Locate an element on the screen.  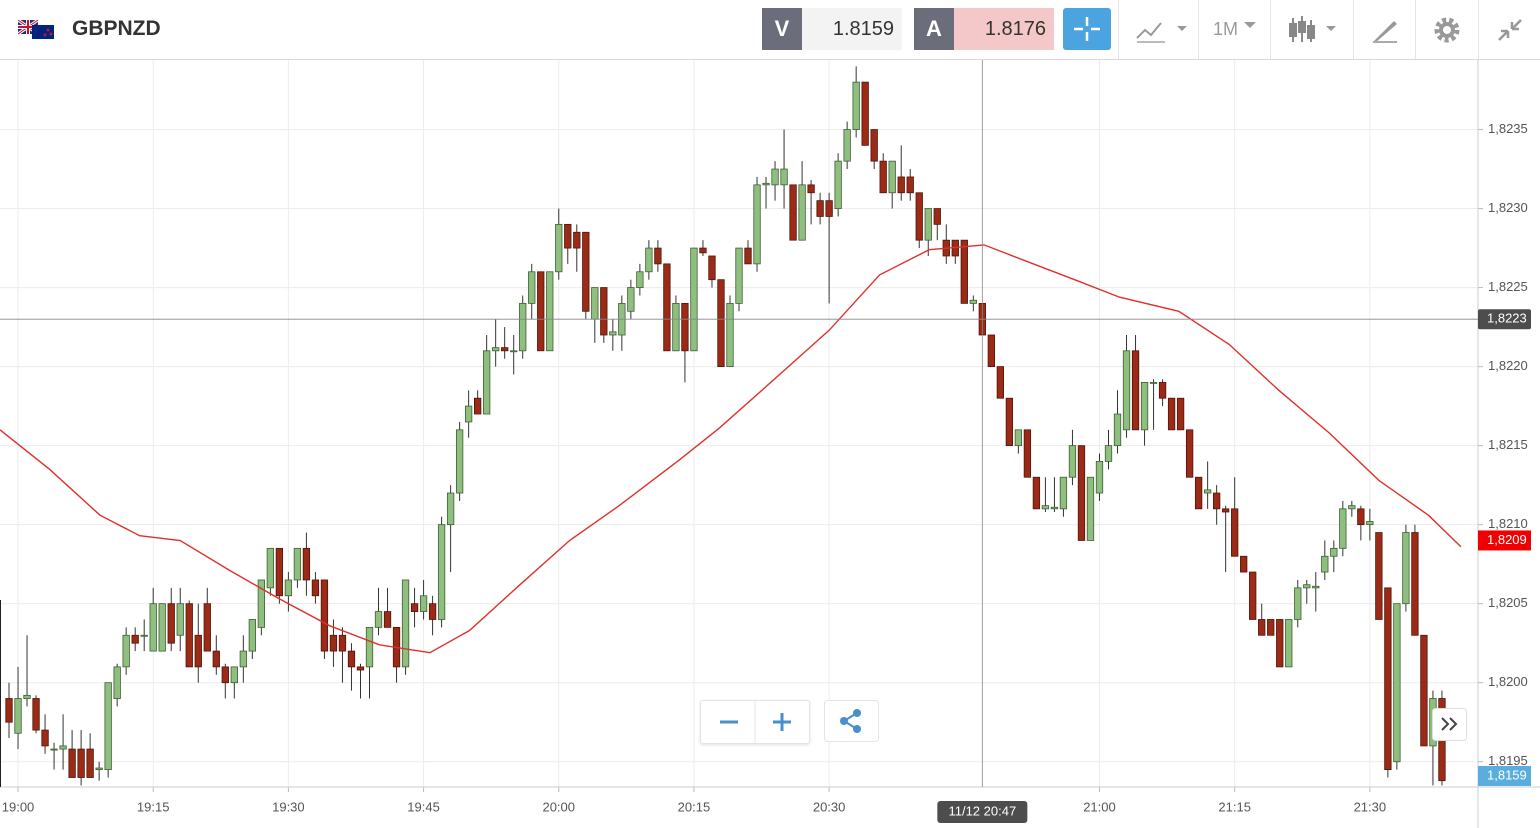
timeframe-button: 1M is located at coordinates (1226, 29).